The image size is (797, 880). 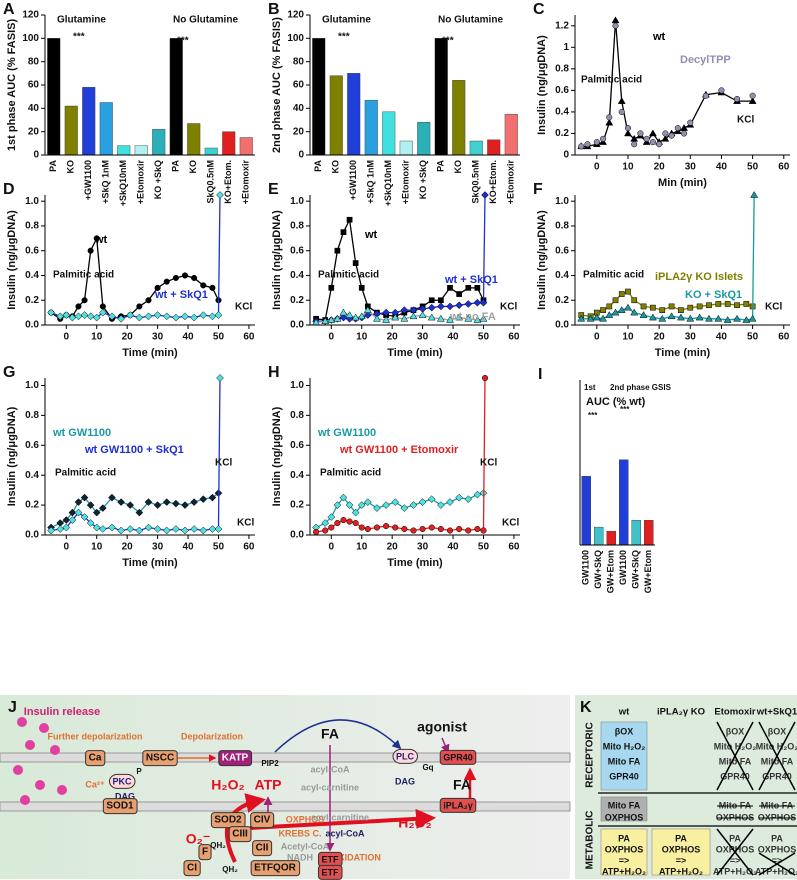 What do you see at coordinates (297, 415) in the screenshot?
I see `y-tick-label: 0.8` at bounding box center [297, 415].